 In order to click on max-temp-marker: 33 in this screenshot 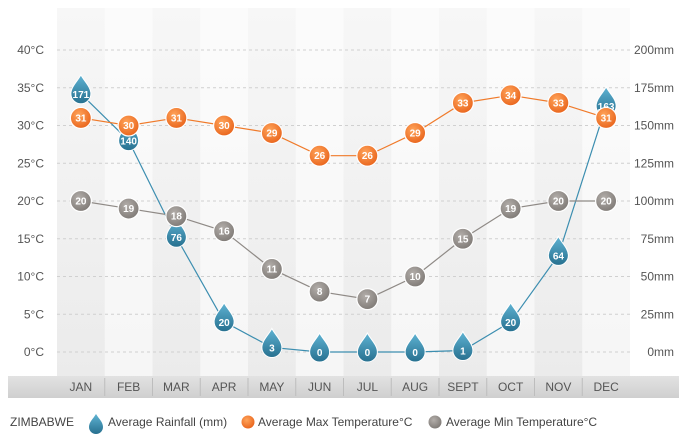, I will do `click(558, 102)`.